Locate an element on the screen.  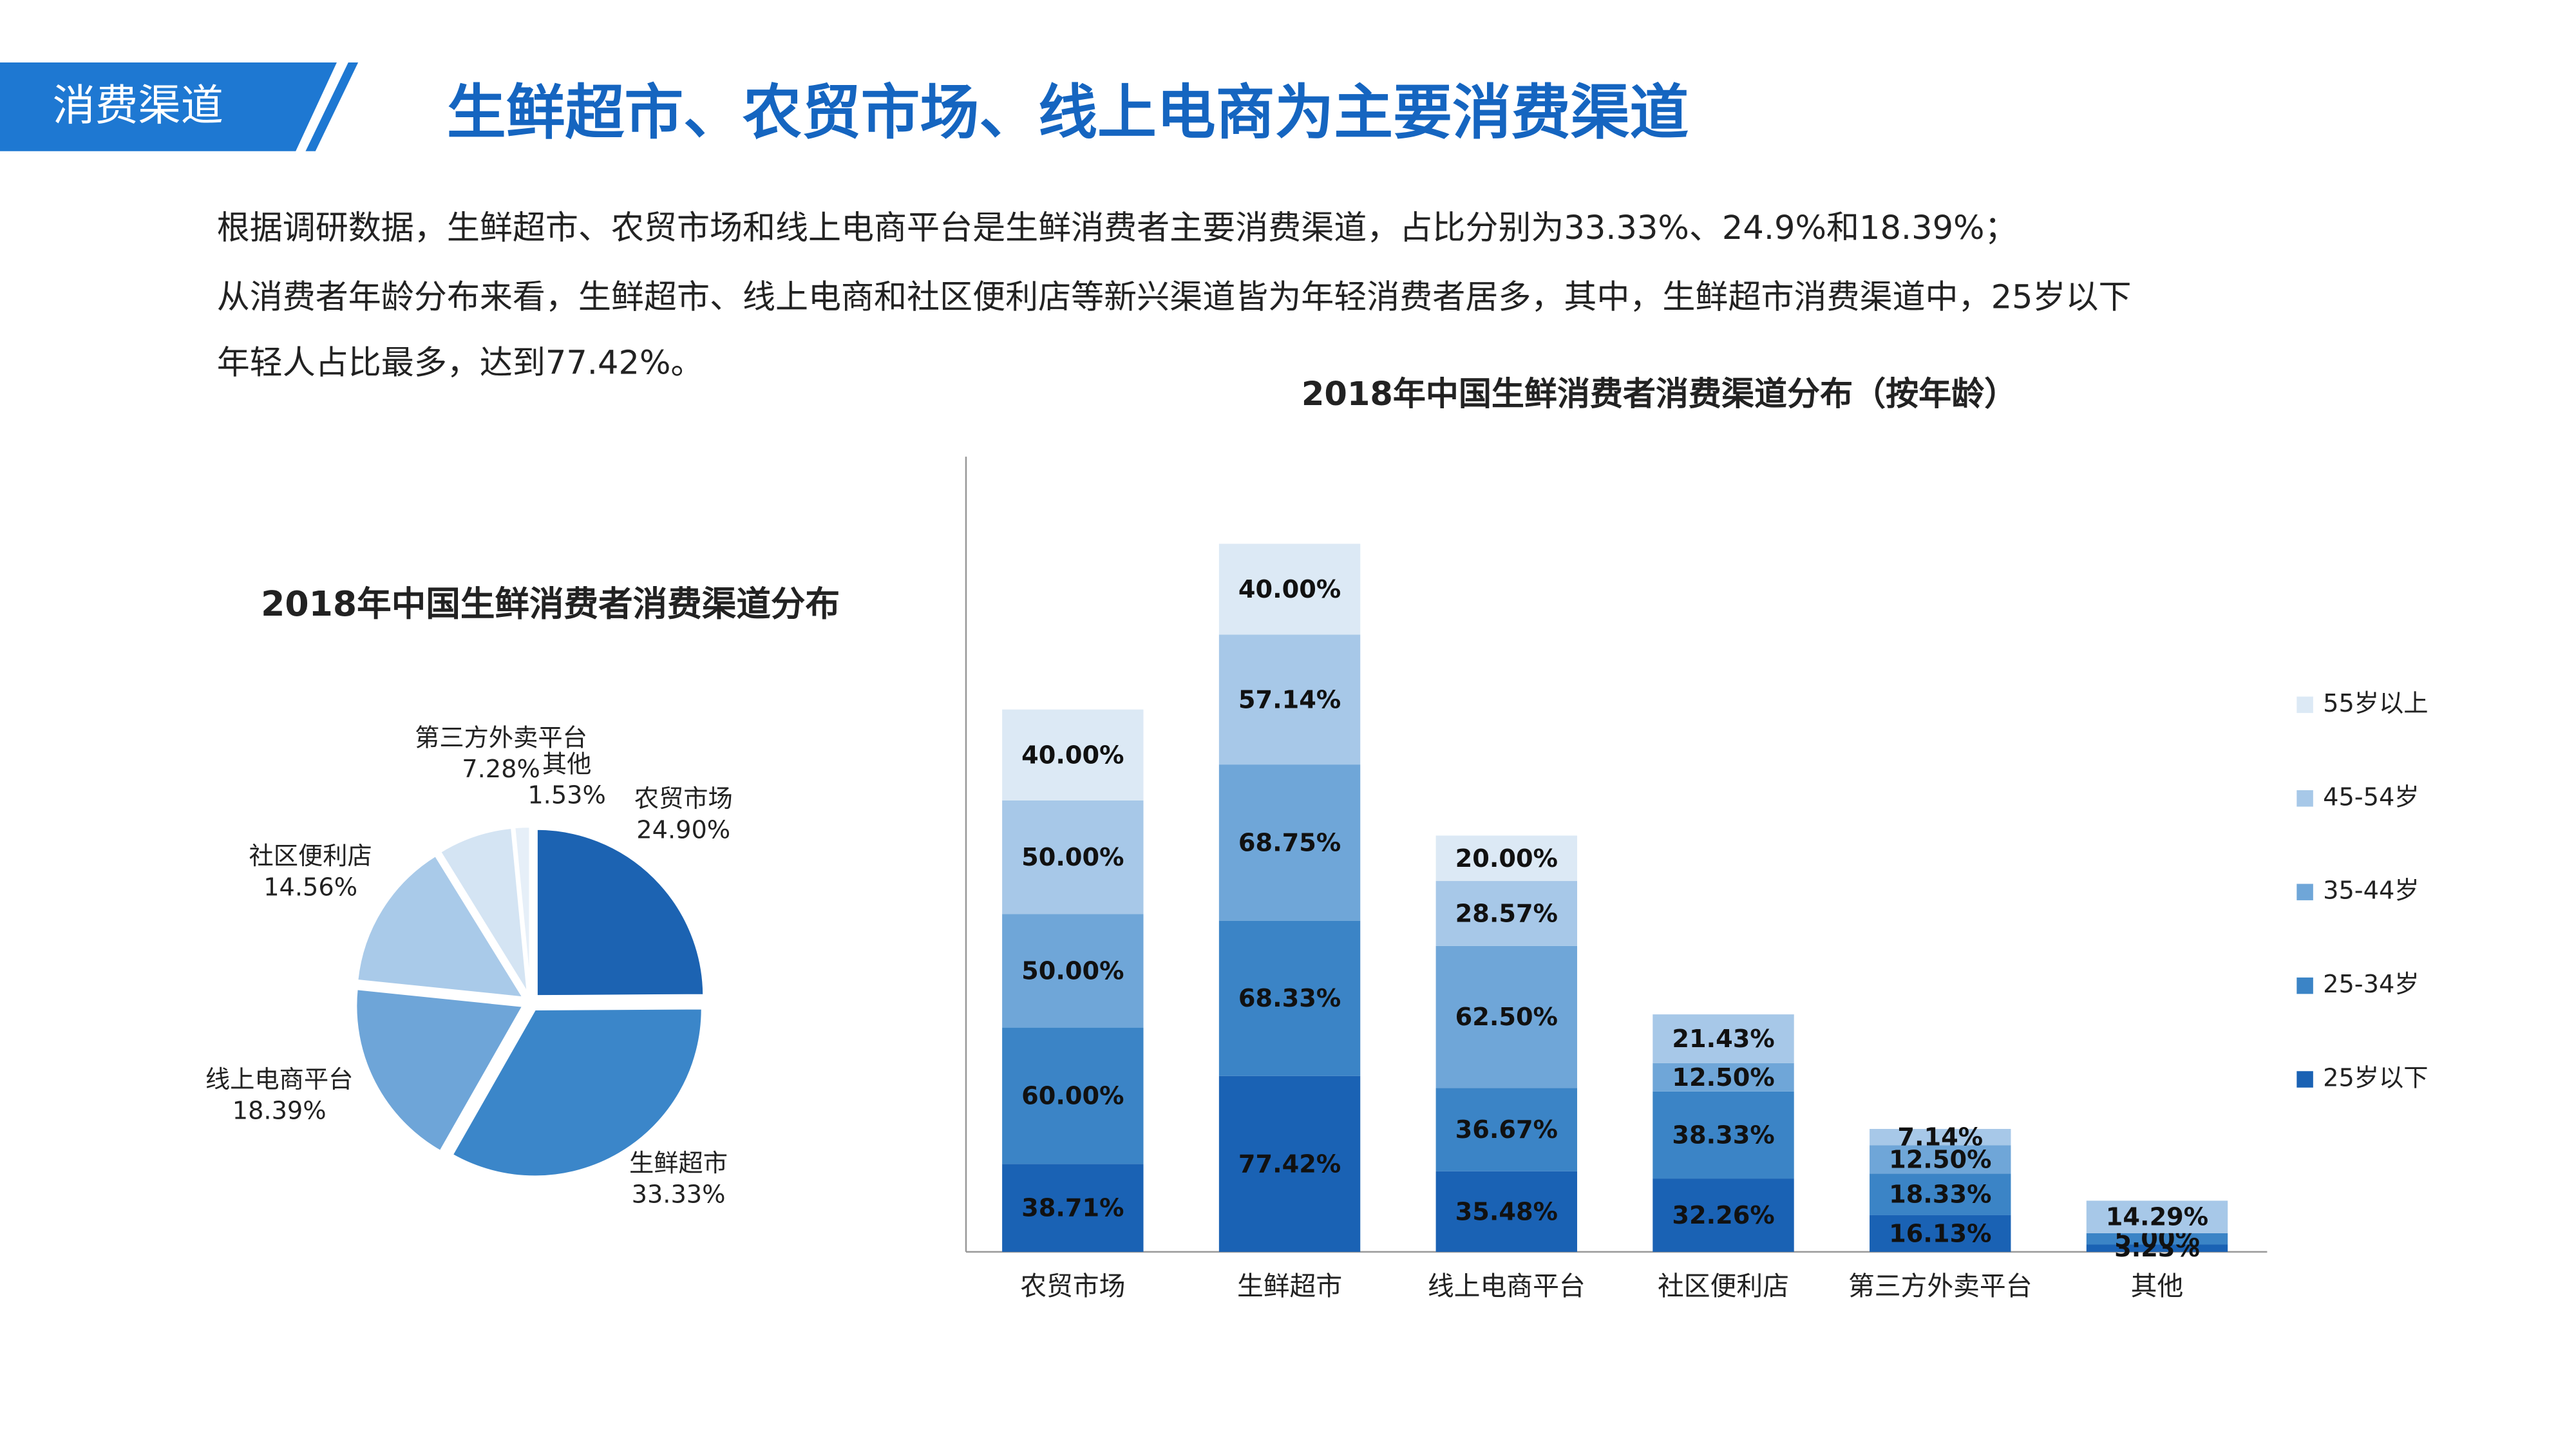
bar-label: 28.57% is located at coordinates (1506, 913).